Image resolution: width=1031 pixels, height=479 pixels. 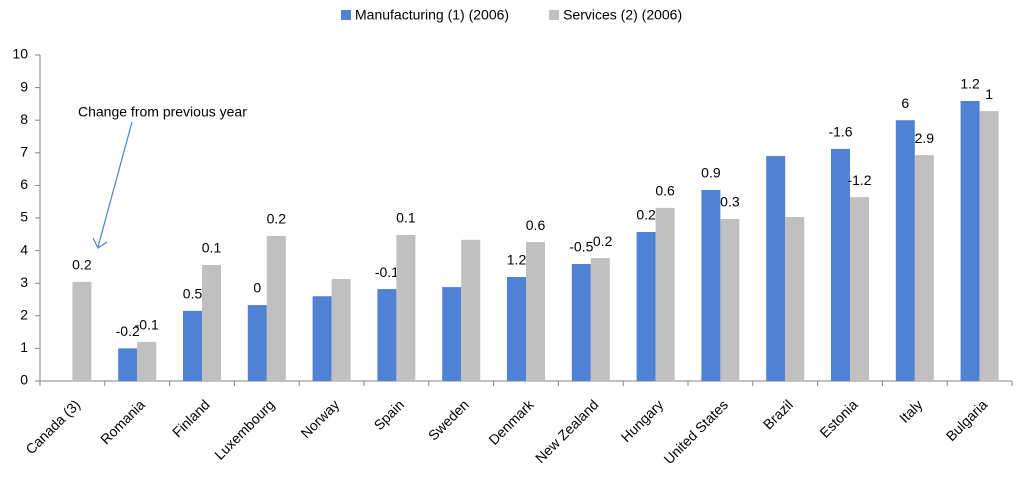 What do you see at coordinates (319, 418) in the screenshot?
I see `x-tick-label: Norway` at bounding box center [319, 418].